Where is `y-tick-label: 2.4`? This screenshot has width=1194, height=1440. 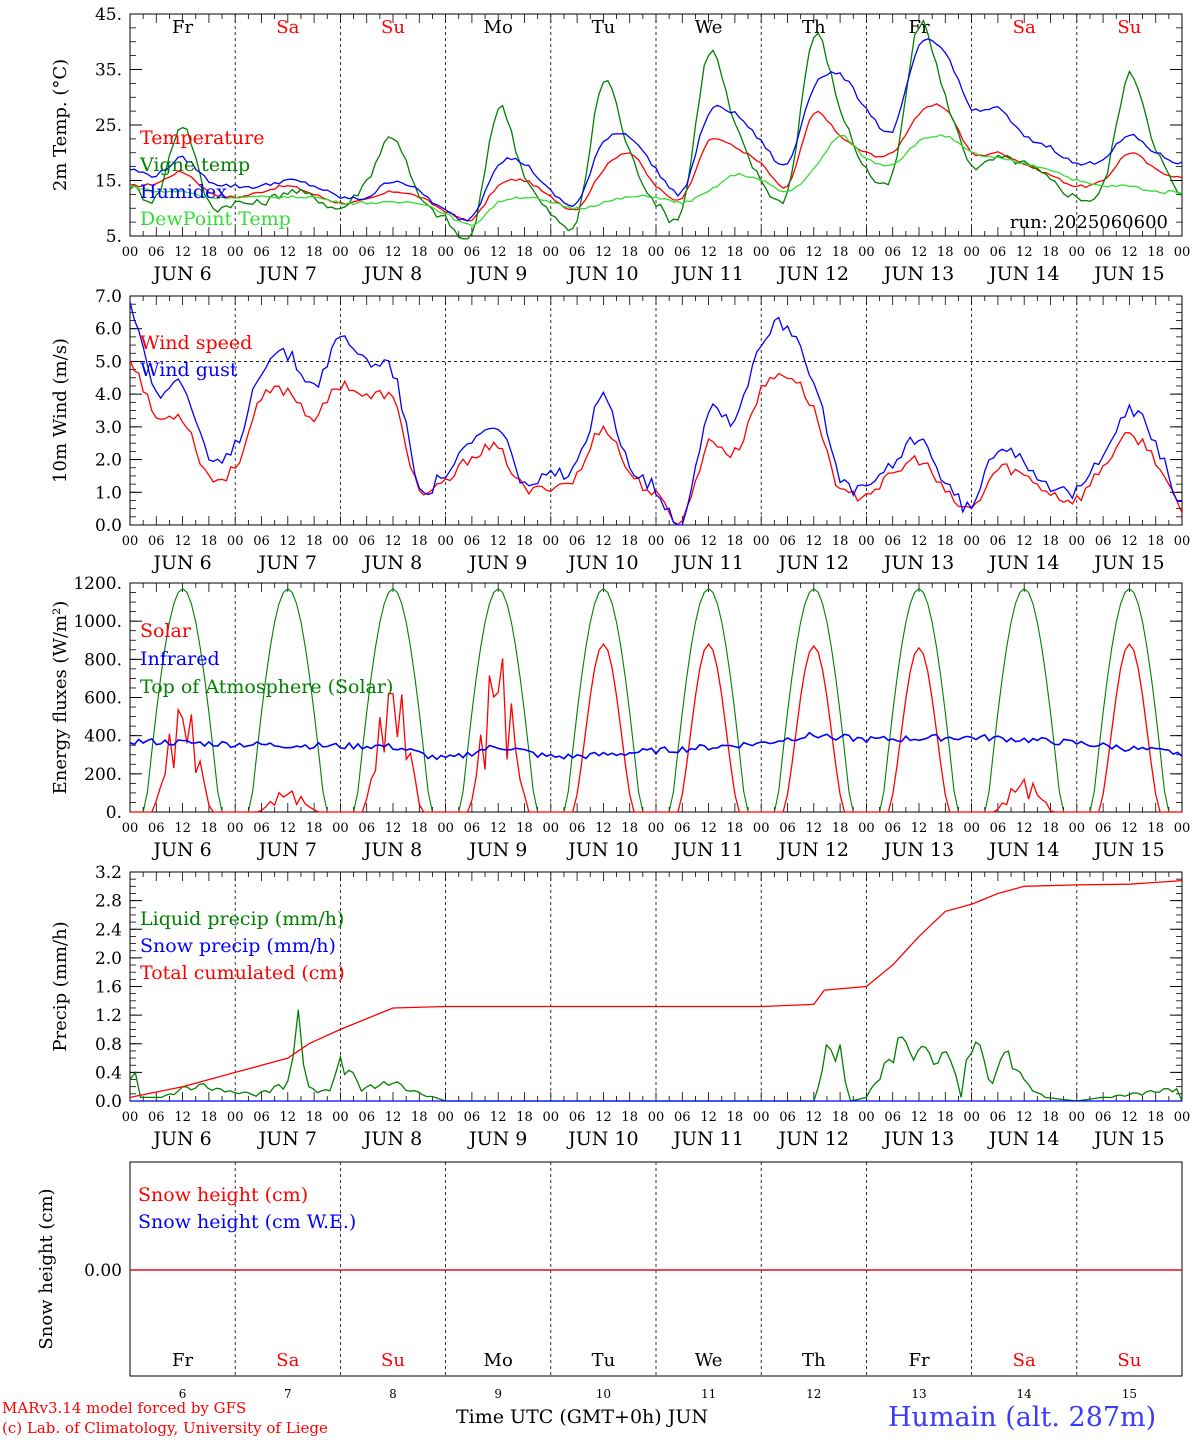
y-tick-label: 2.4 is located at coordinates (108, 930).